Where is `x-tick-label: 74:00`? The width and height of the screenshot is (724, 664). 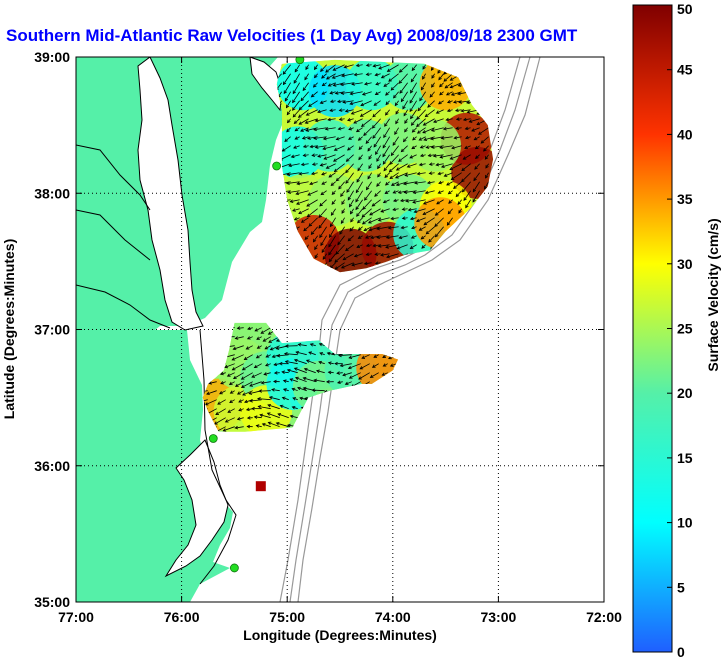 x-tick-label: 74:00 is located at coordinates (393, 617).